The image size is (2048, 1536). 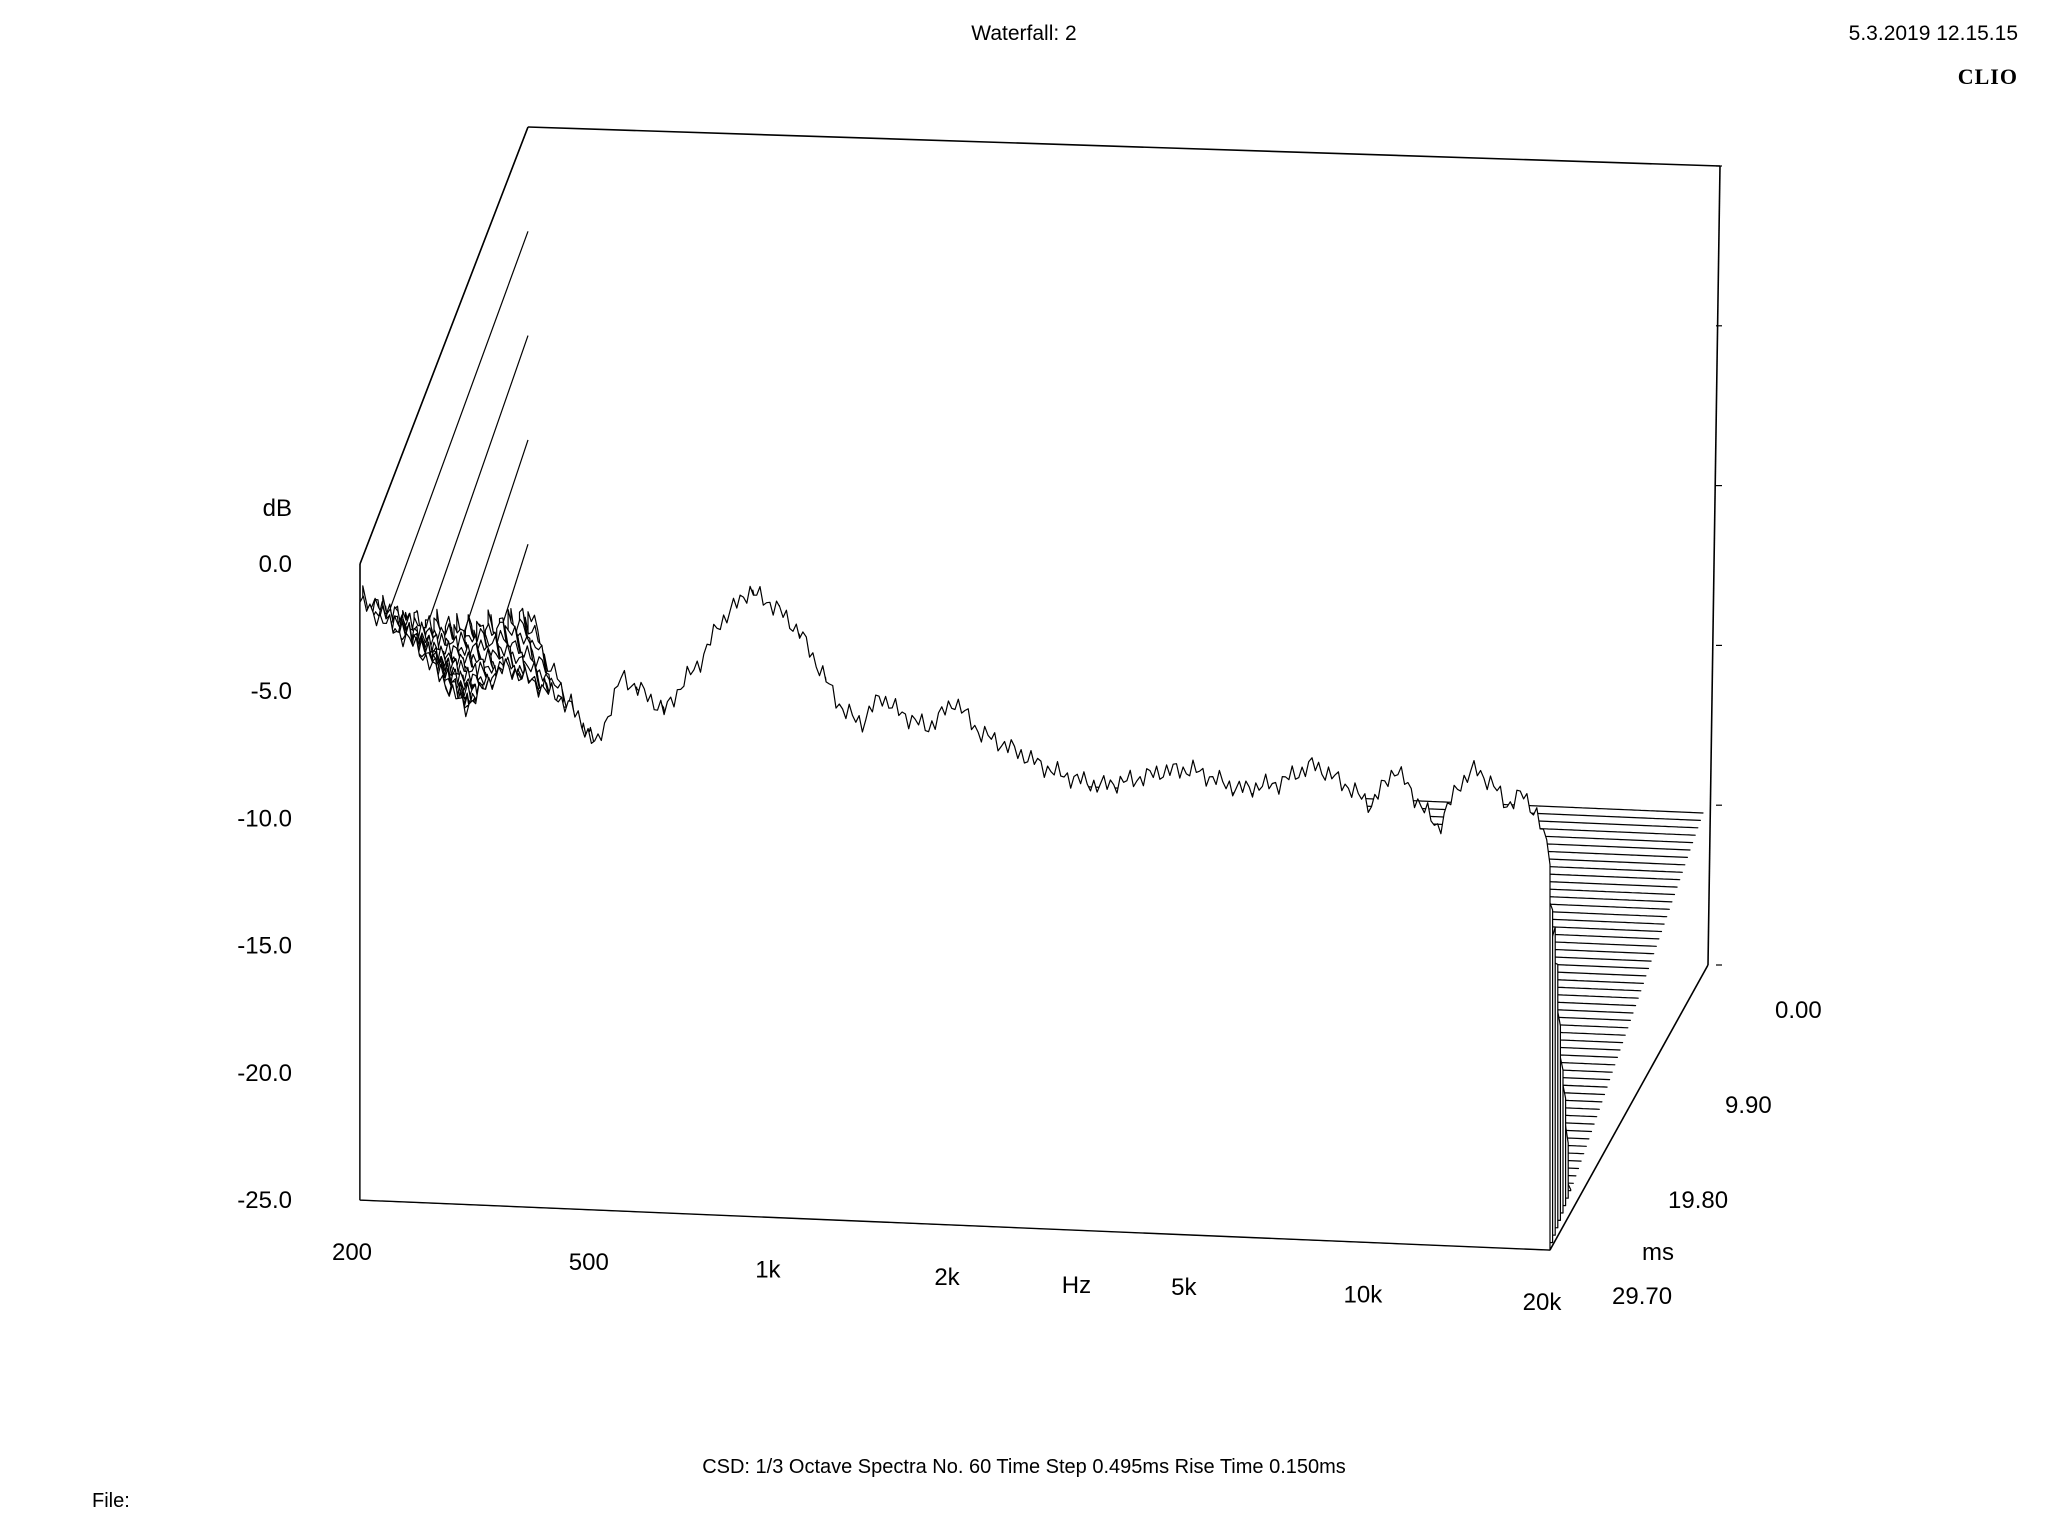 What do you see at coordinates (1933, 33) in the screenshot?
I see `timestamp: 5.3.2019 12.15.15` at bounding box center [1933, 33].